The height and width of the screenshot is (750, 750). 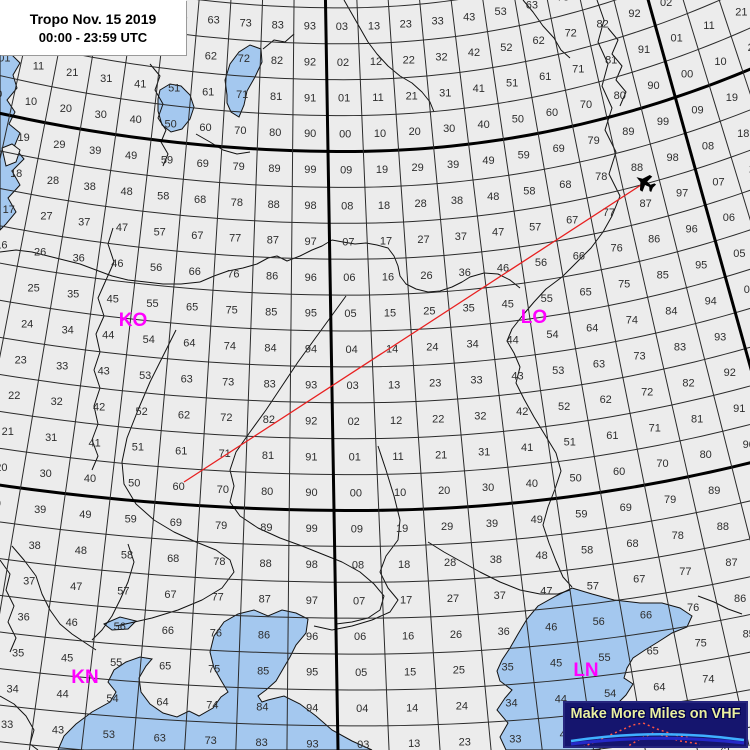 What do you see at coordinates (743, 134) in the screenshot?
I see `grid-number: 18` at bounding box center [743, 134].